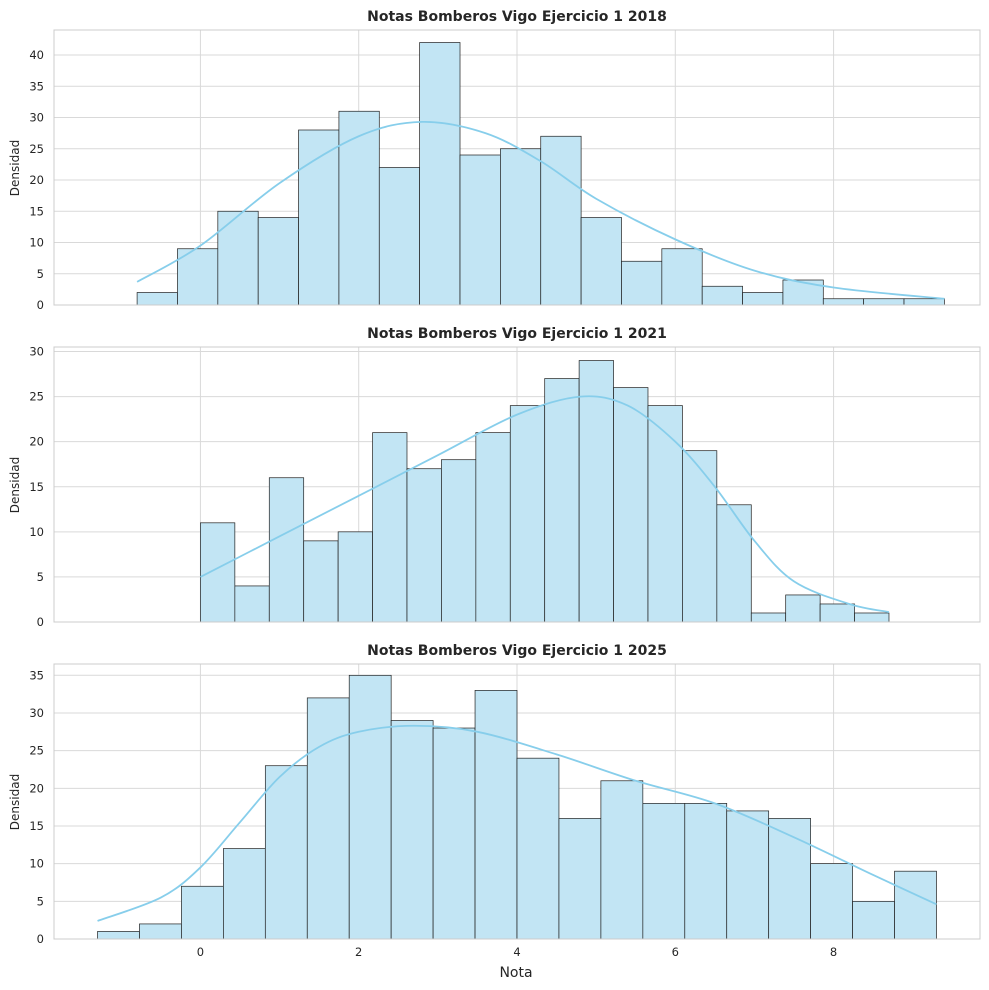 This screenshot has width=989, height=990. I want to click on x-tick-label: 2, so click(358, 952).